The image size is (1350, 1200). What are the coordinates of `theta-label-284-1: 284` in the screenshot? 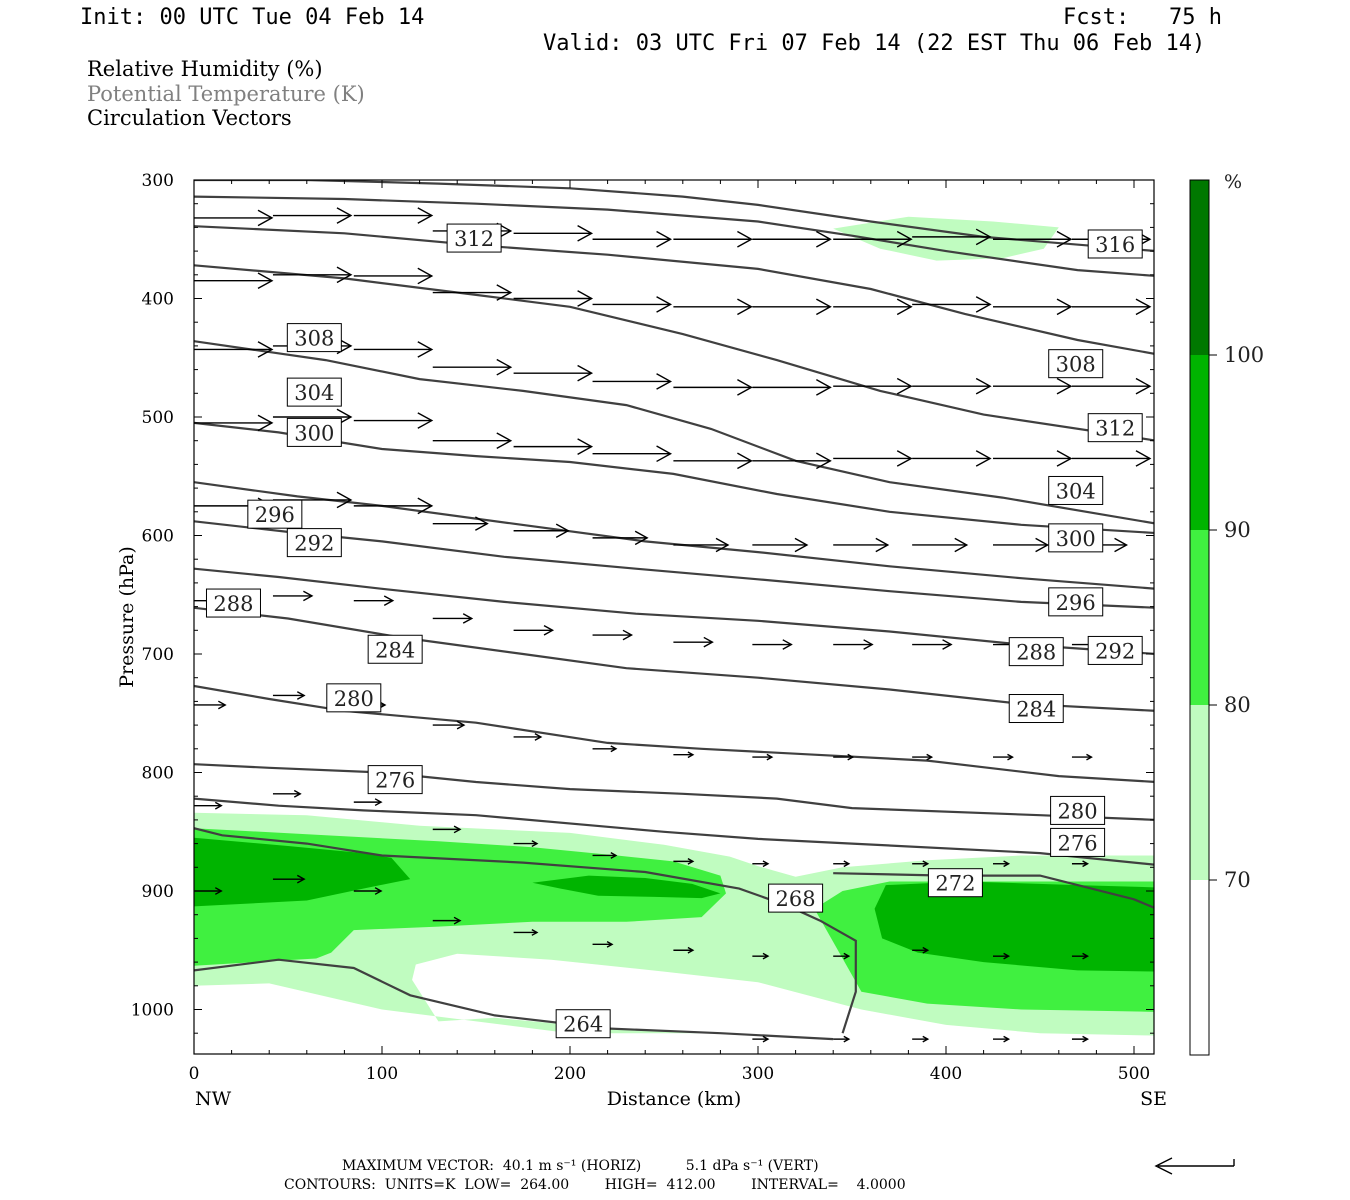 It's located at (1036, 709).